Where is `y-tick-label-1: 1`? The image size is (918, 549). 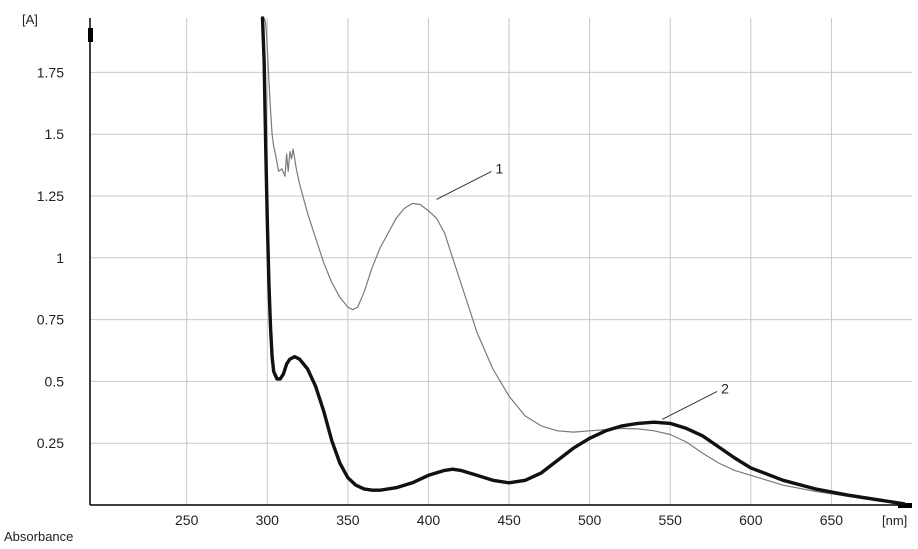 y-tick-label-1: 1 is located at coordinates (60, 258).